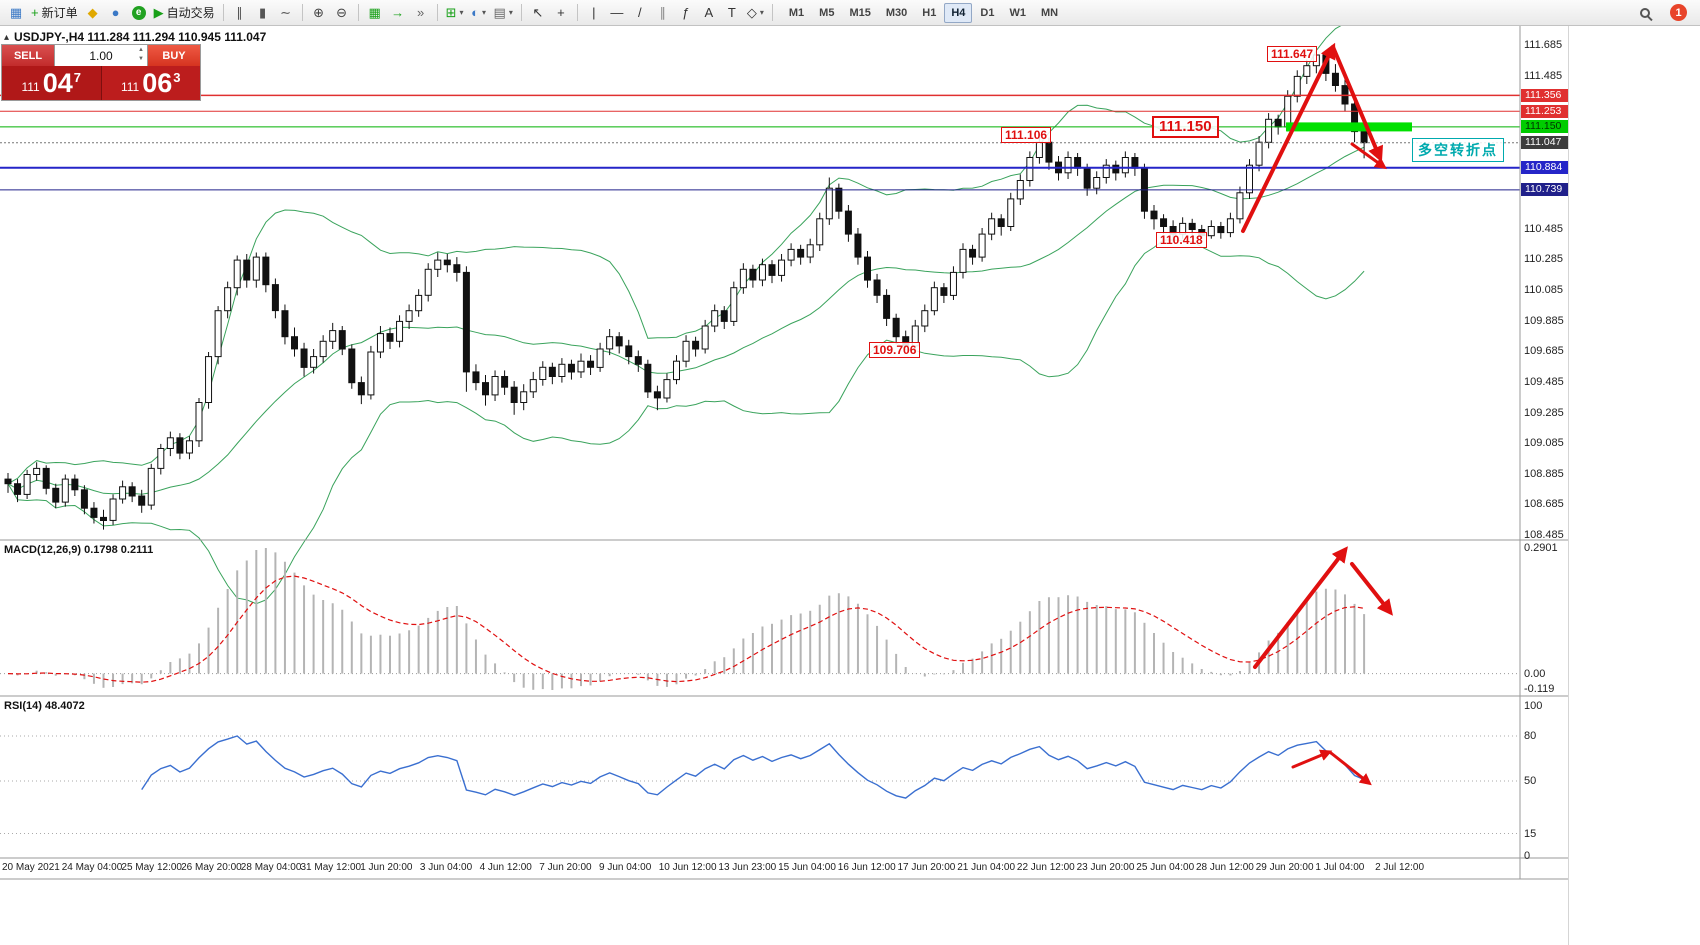 The image size is (1700, 945). What do you see at coordinates (1544, 111) in the screenshot?
I see `price-axis-badge: 111.253` at bounding box center [1544, 111].